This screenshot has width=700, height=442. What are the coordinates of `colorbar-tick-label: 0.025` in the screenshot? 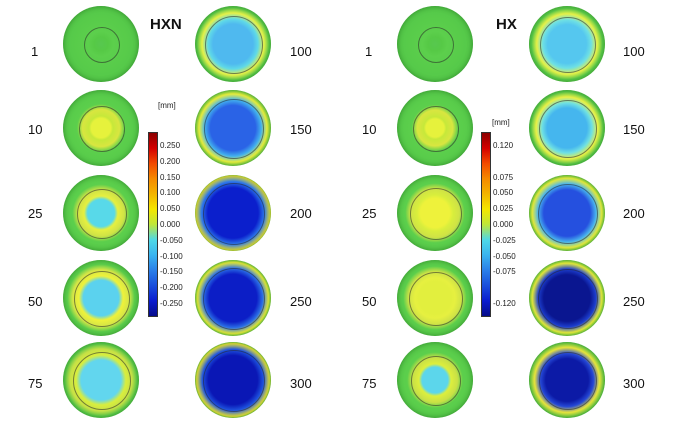 It's located at (503, 209).